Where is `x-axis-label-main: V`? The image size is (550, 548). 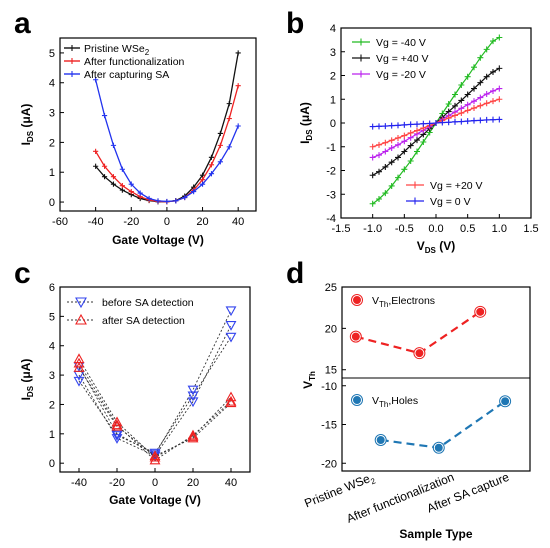
x-axis-label-main: V is located at coordinates (421, 246).